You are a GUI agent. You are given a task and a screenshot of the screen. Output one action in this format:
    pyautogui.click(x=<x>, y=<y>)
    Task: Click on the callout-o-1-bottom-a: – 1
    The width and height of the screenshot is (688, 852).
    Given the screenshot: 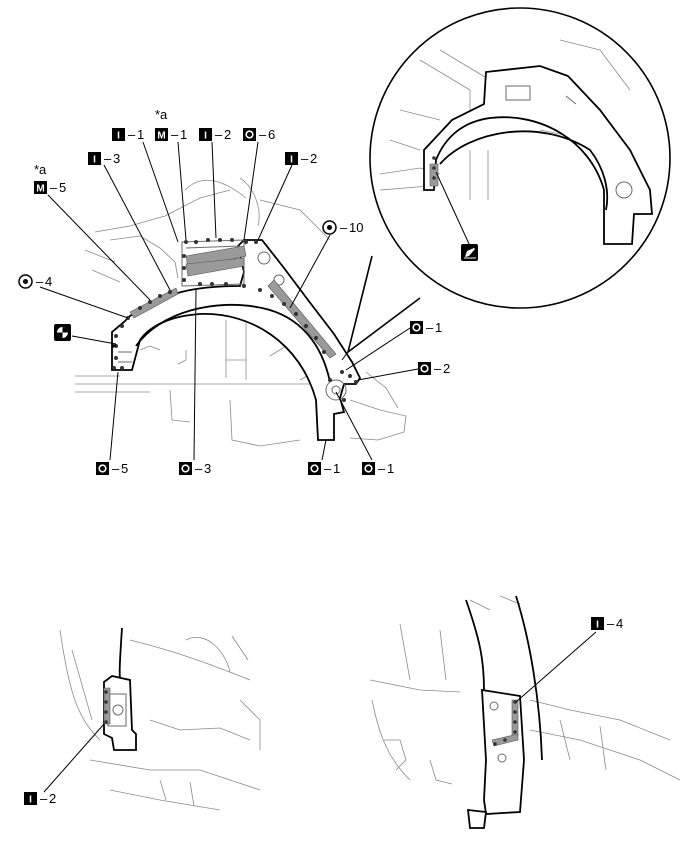 What is the action you would take?
    pyautogui.click(x=324, y=468)
    